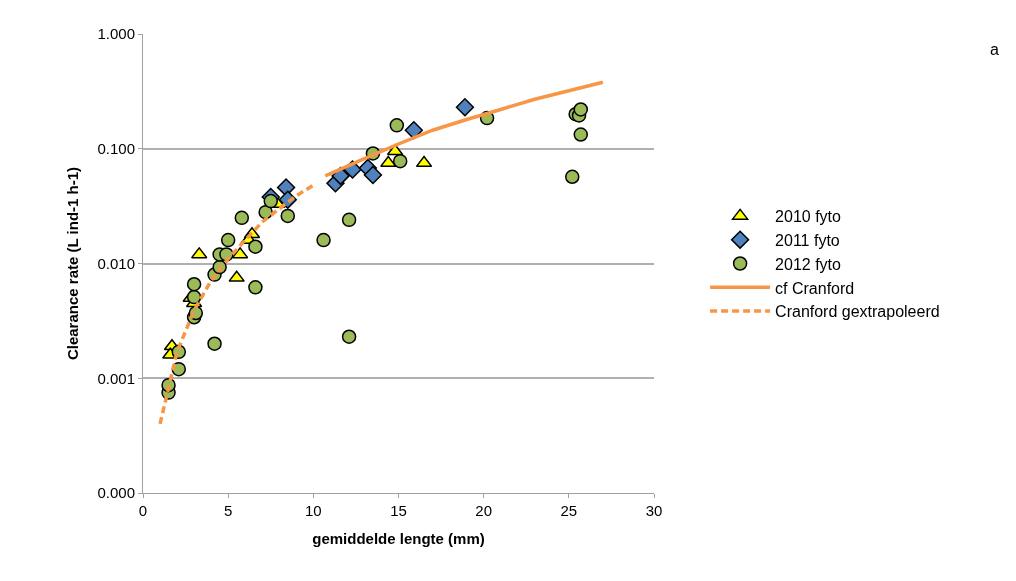  What do you see at coordinates (313, 510) in the screenshot?
I see `x-tick-label: 10` at bounding box center [313, 510].